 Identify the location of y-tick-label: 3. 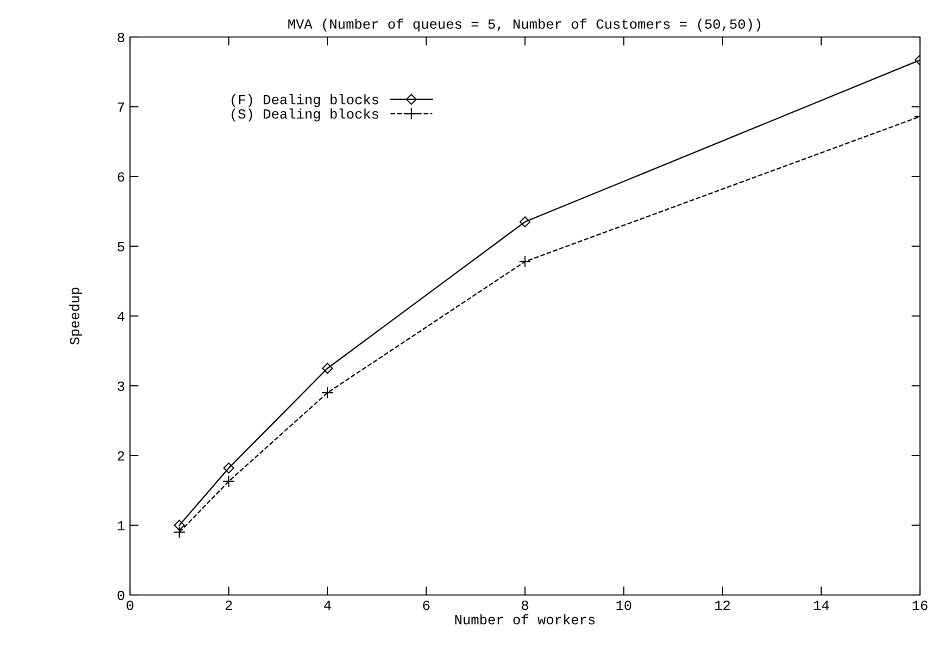
(121, 386).